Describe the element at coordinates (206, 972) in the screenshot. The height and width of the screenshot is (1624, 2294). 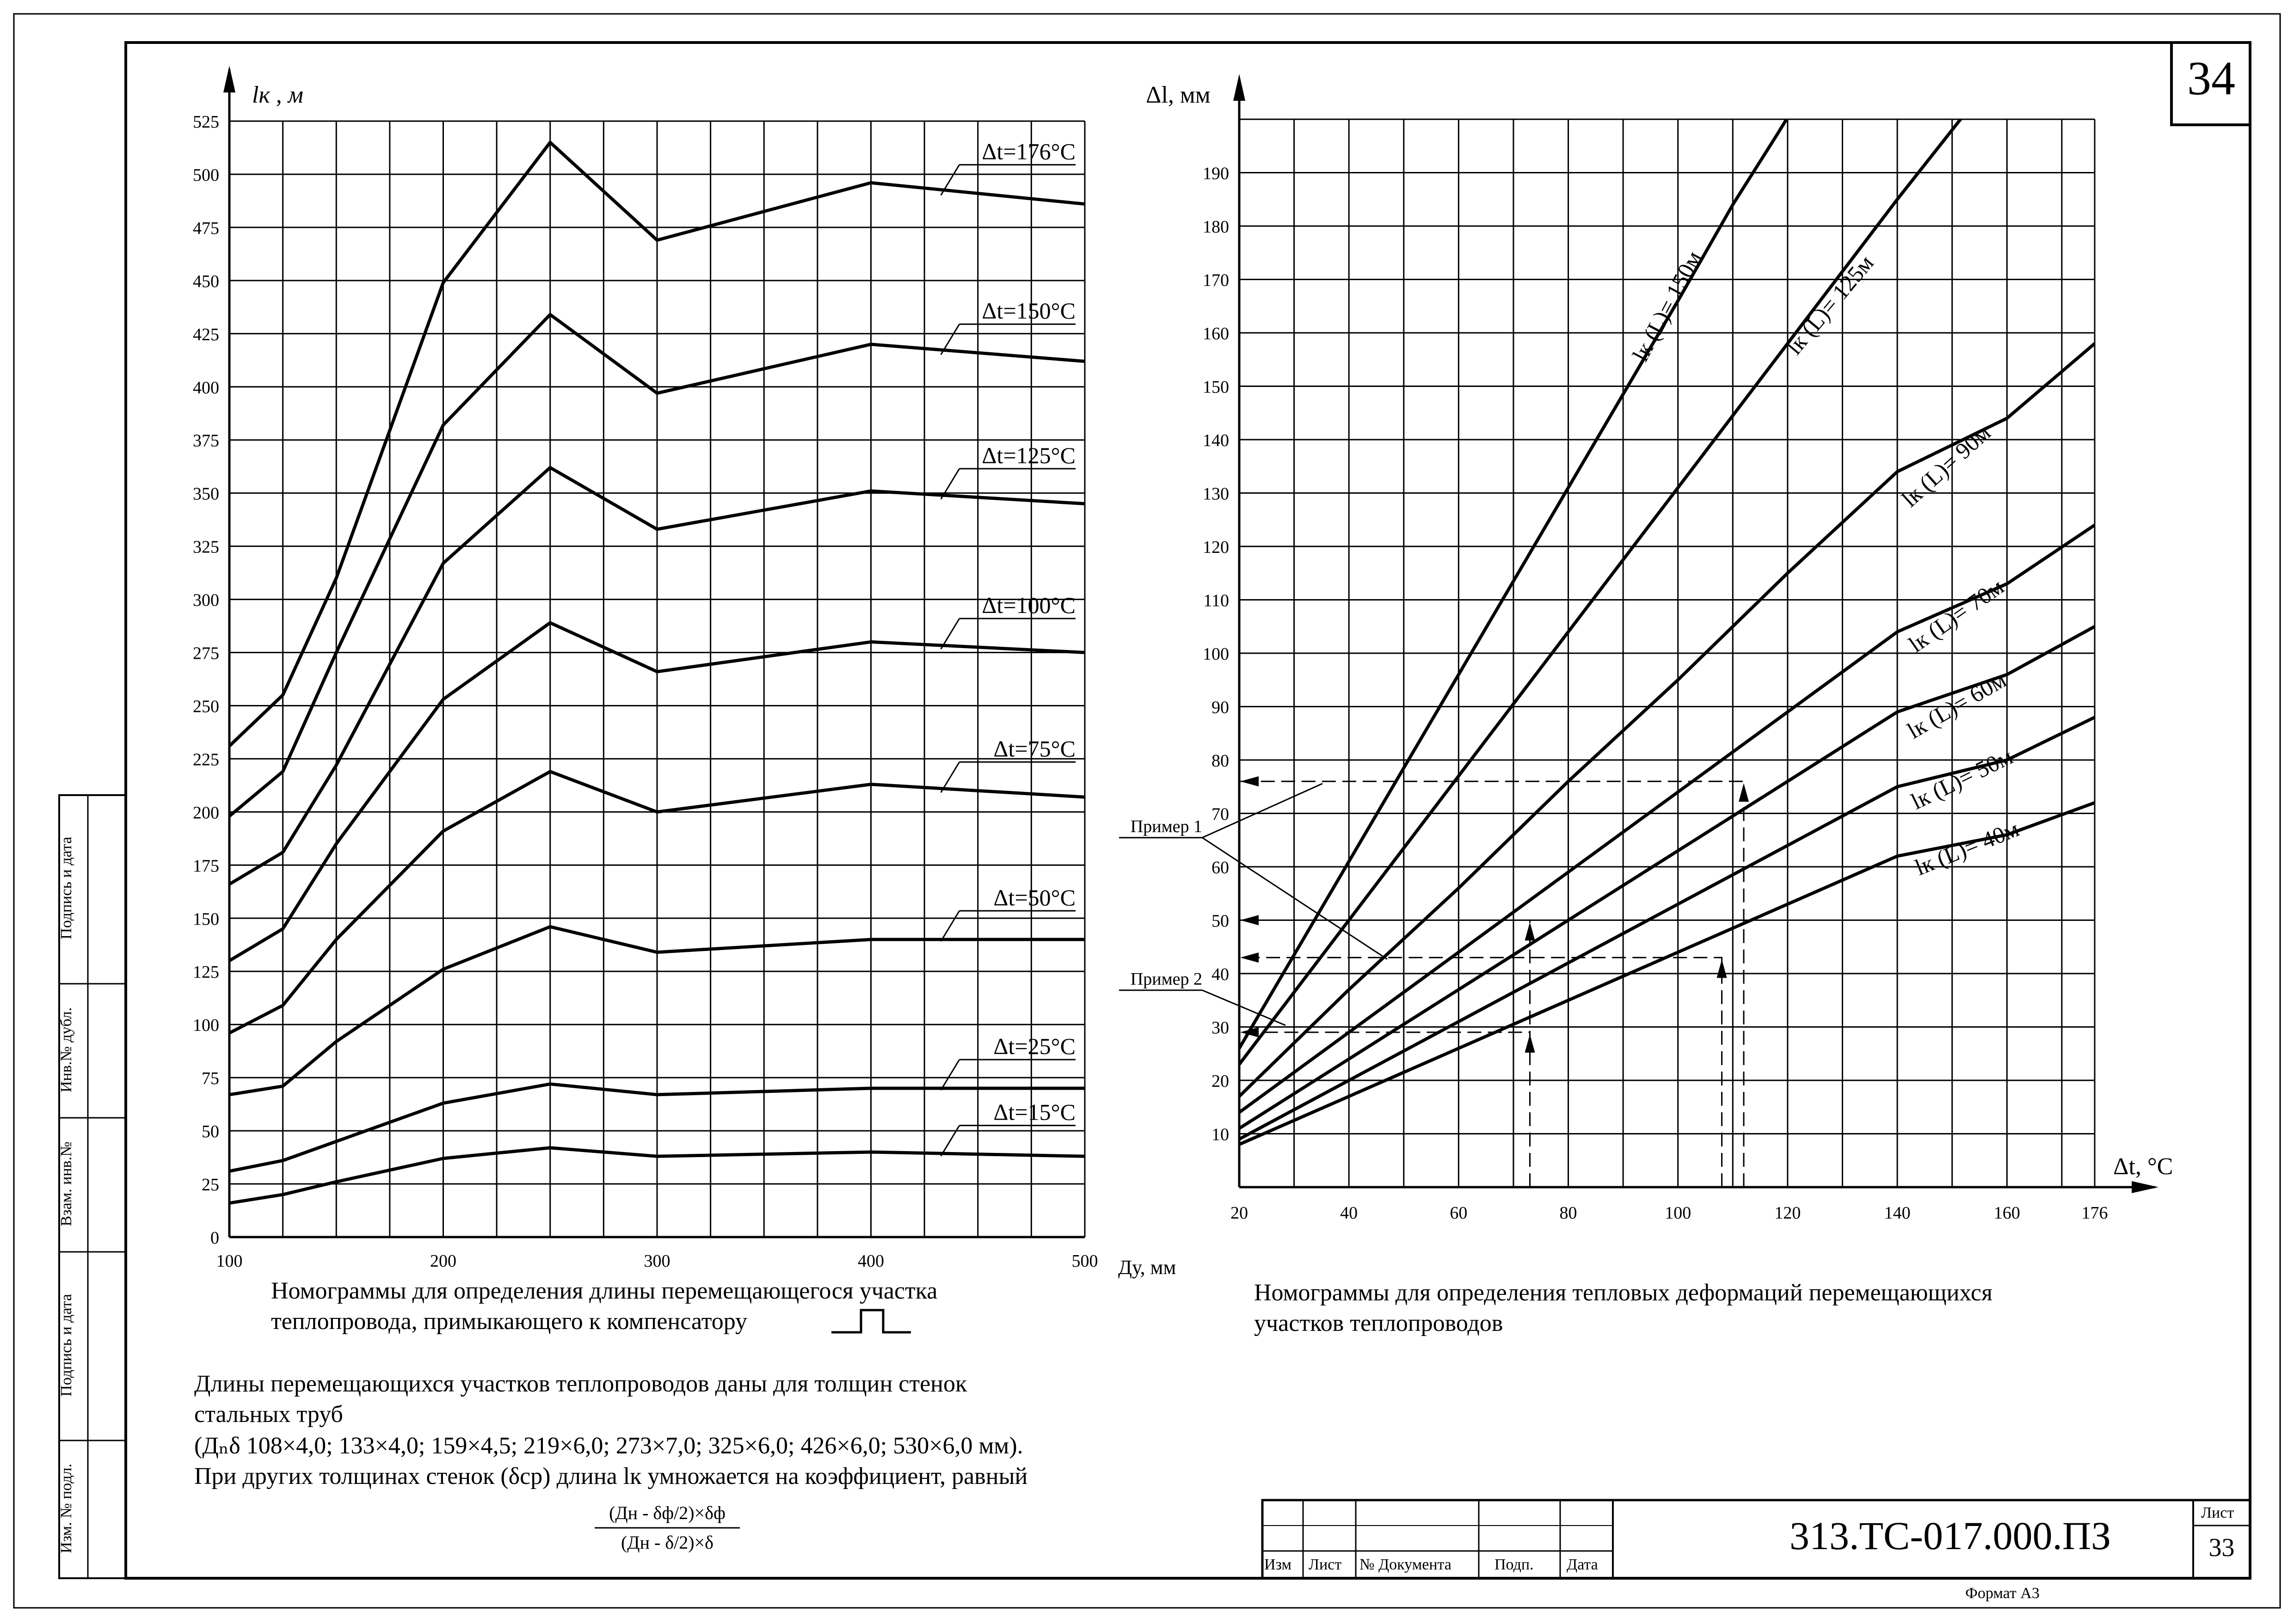
I see `y-tick-label: 125` at that location.